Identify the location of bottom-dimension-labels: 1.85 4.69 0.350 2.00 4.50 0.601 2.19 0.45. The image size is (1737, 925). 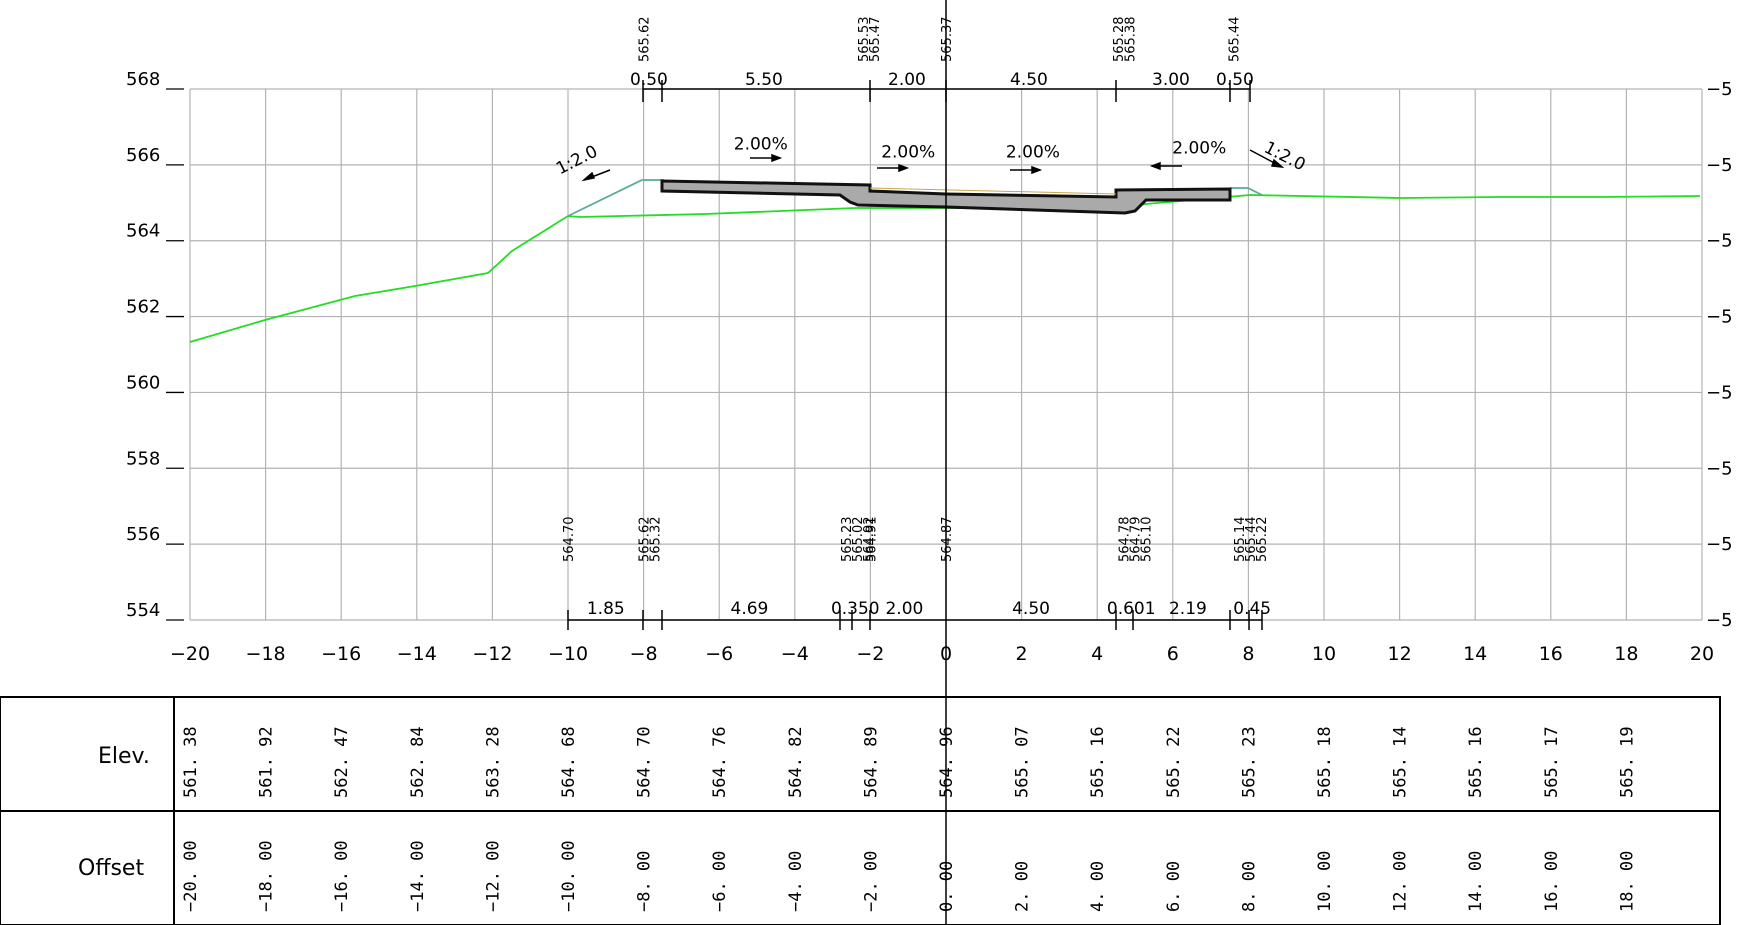
(929, 609).